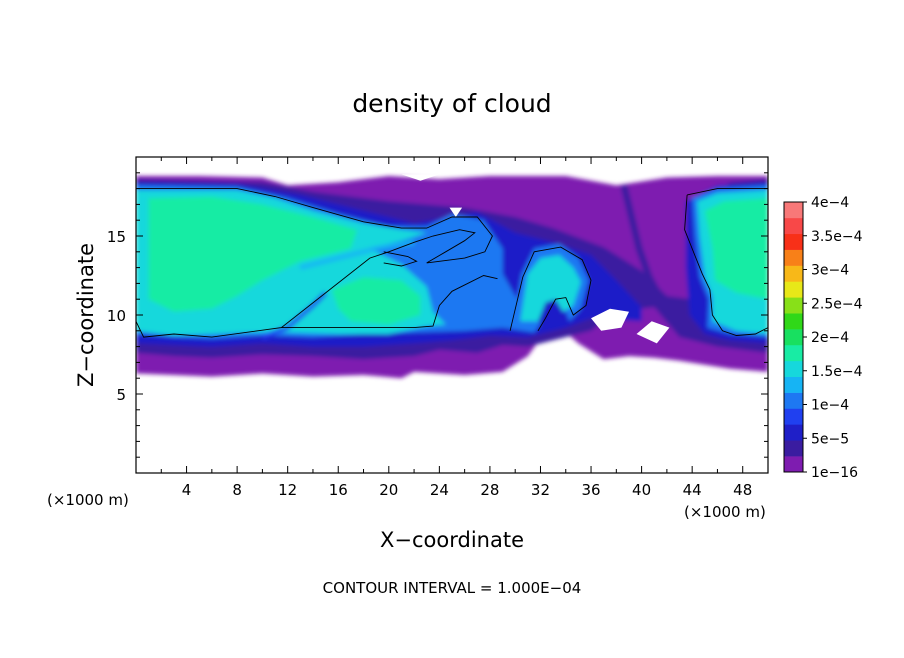  What do you see at coordinates (86, 315) in the screenshot?
I see `y-axis-label: Z−coordinate` at bounding box center [86, 315].